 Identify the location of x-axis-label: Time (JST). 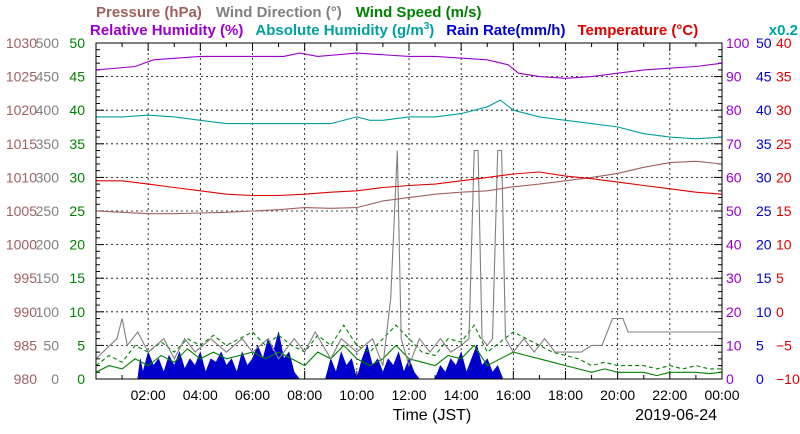
(432, 415).